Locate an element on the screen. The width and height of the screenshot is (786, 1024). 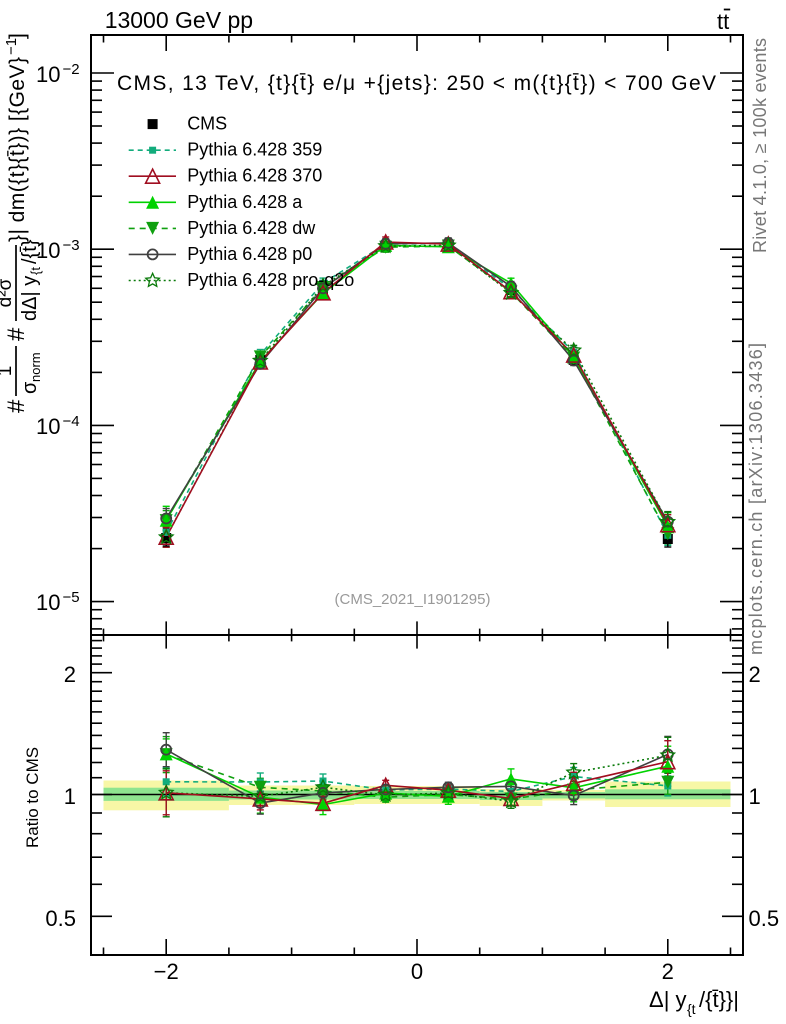
svg-text: tt is located at coordinates (723, 21).